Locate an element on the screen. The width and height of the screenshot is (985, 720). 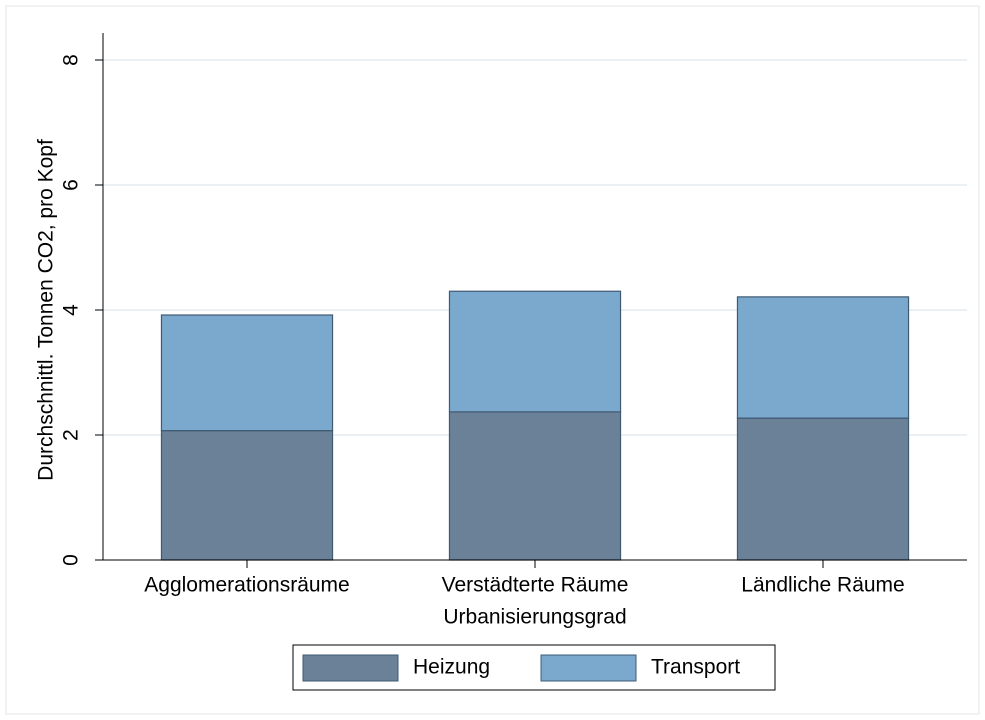
legend-label: Heizung is located at coordinates (451, 667).